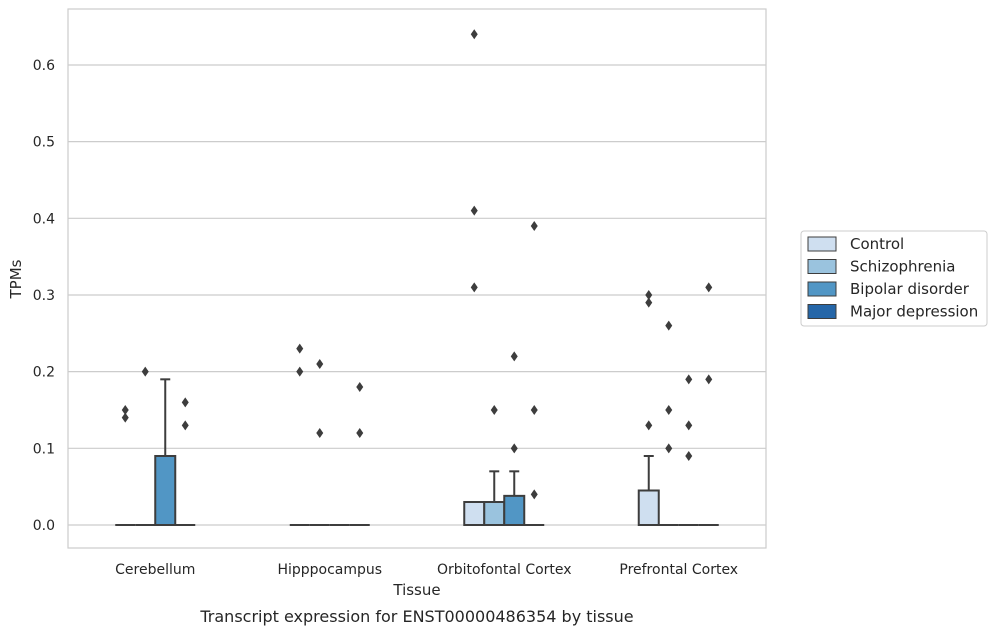 The image size is (997, 634). What do you see at coordinates (44, 449) in the screenshot?
I see `y-tick-label: 0.1` at bounding box center [44, 449].